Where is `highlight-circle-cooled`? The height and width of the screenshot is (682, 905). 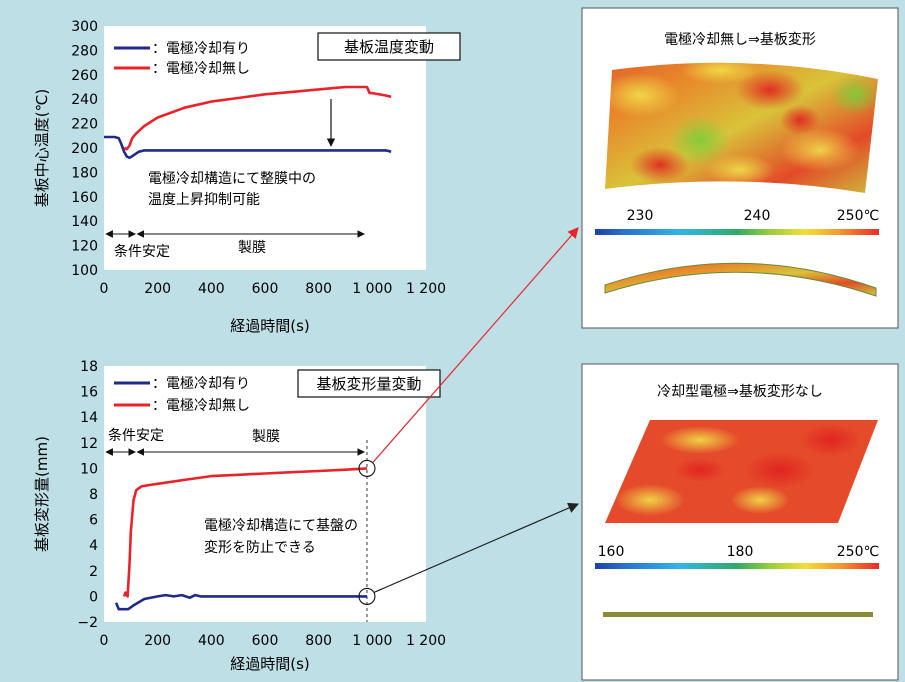
highlight-circle-cooled is located at coordinates (367, 596).